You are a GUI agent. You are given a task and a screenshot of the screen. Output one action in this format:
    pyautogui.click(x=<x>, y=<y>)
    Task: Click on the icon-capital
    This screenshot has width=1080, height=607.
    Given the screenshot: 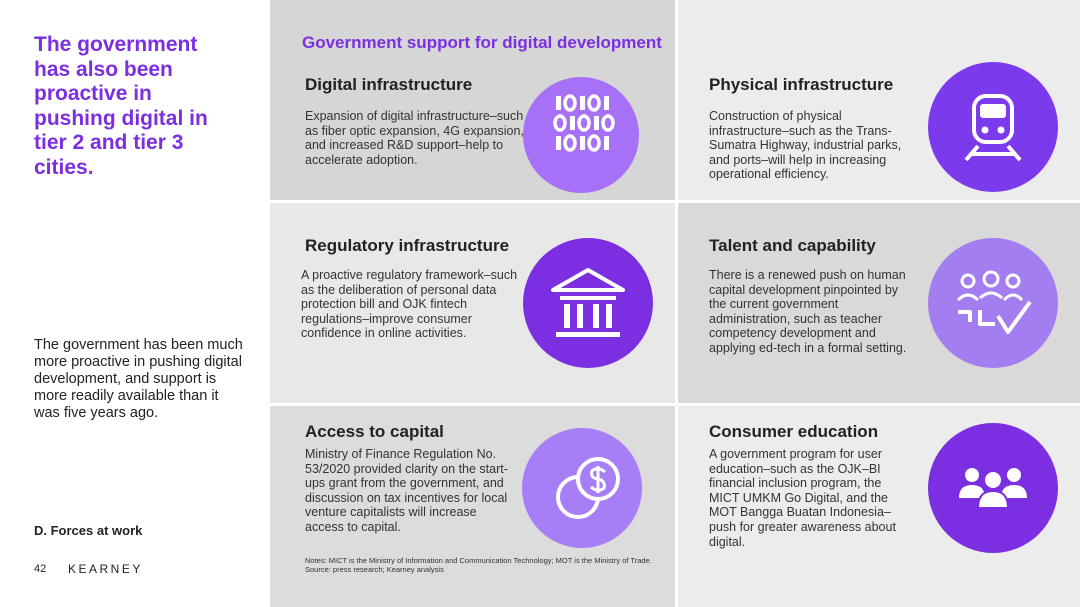 What is the action you would take?
    pyautogui.click(x=582, y=488)
    